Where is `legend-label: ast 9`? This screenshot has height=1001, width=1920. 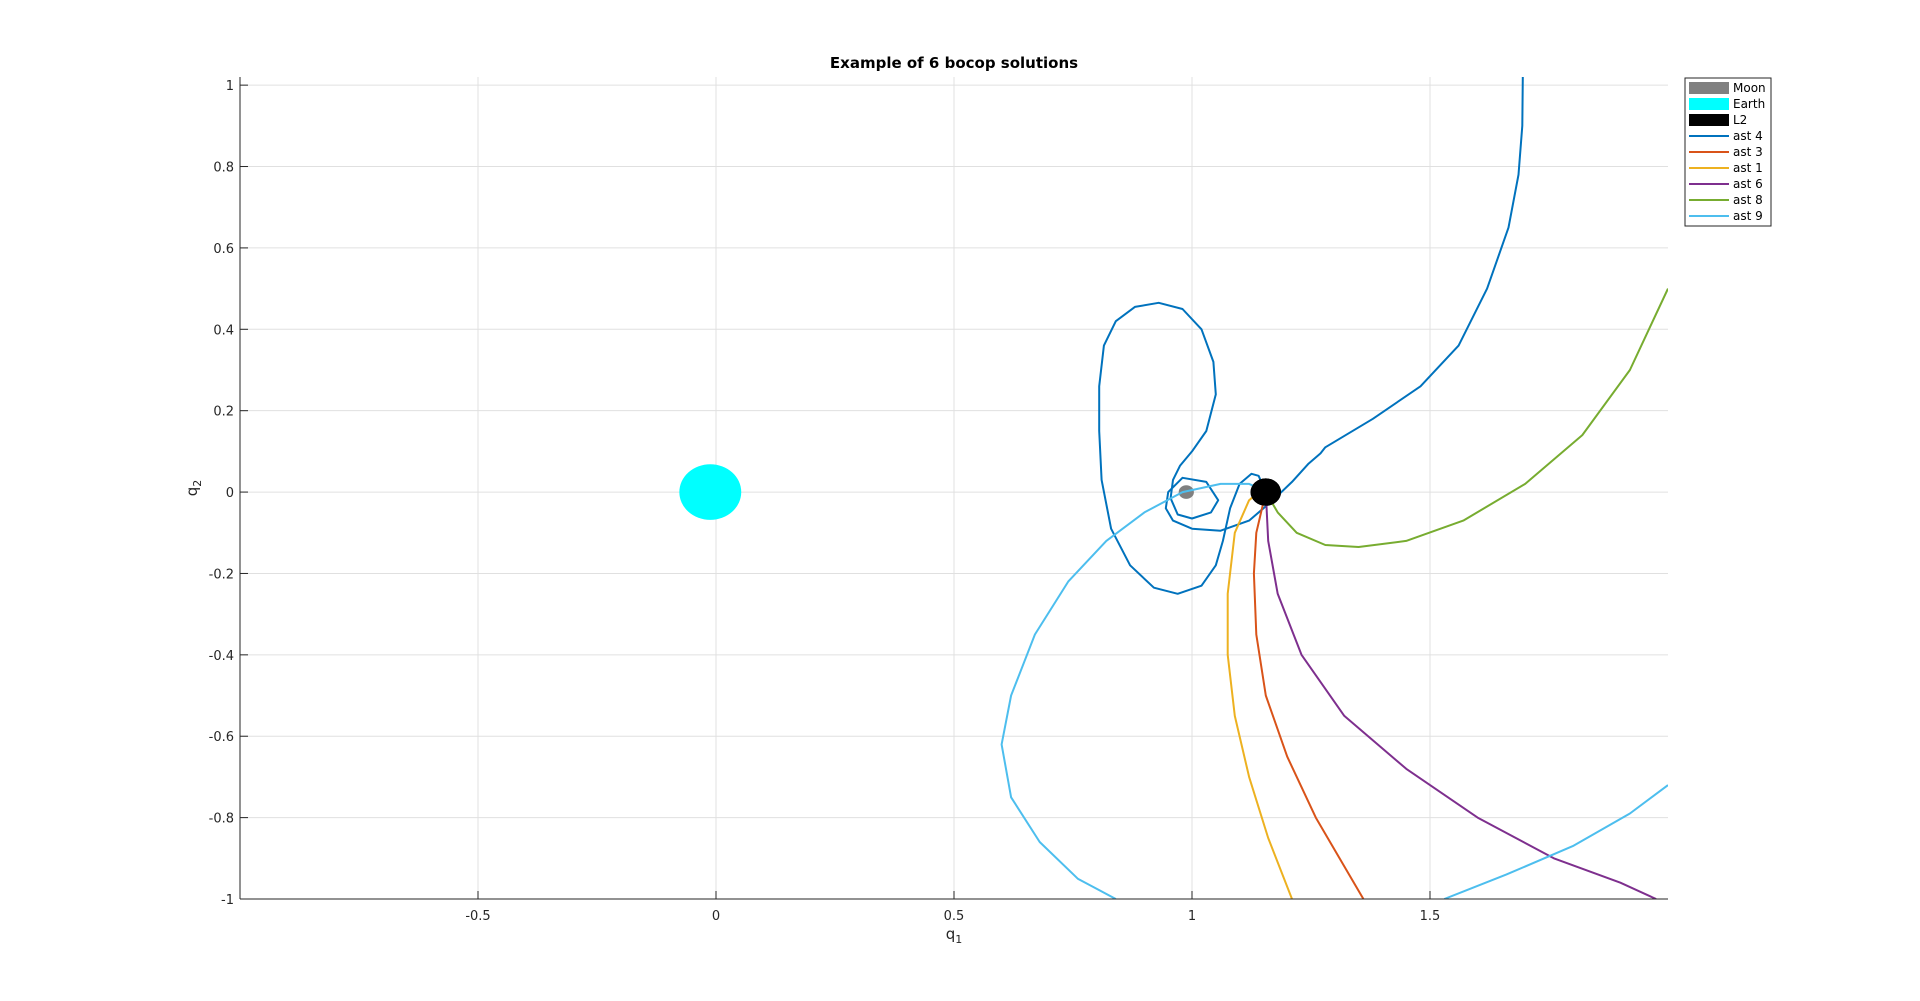
legend-label: ast 9 is located at coordinates (1748, 216).